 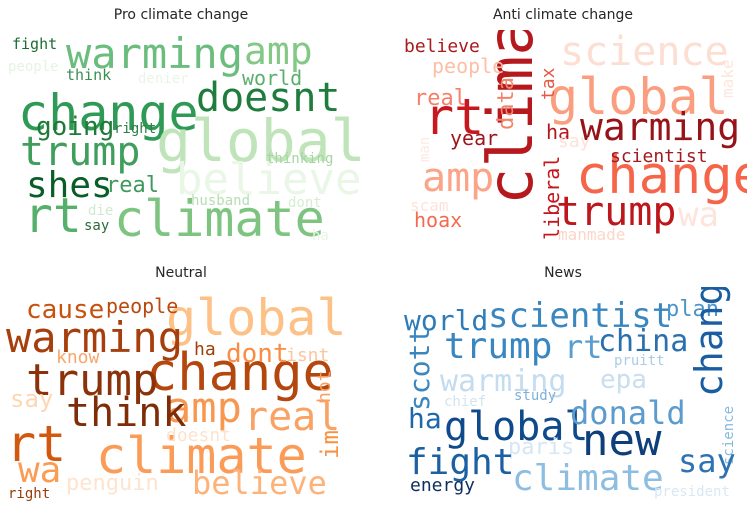 I want to click on title-news: News, so click(x=563, y=273).